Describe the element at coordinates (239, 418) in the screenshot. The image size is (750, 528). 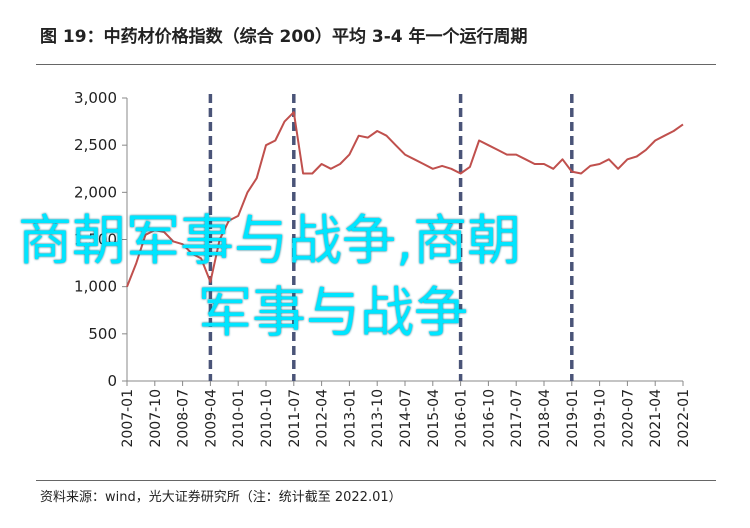
I see `x-tick-label: 2010-01` at that location.